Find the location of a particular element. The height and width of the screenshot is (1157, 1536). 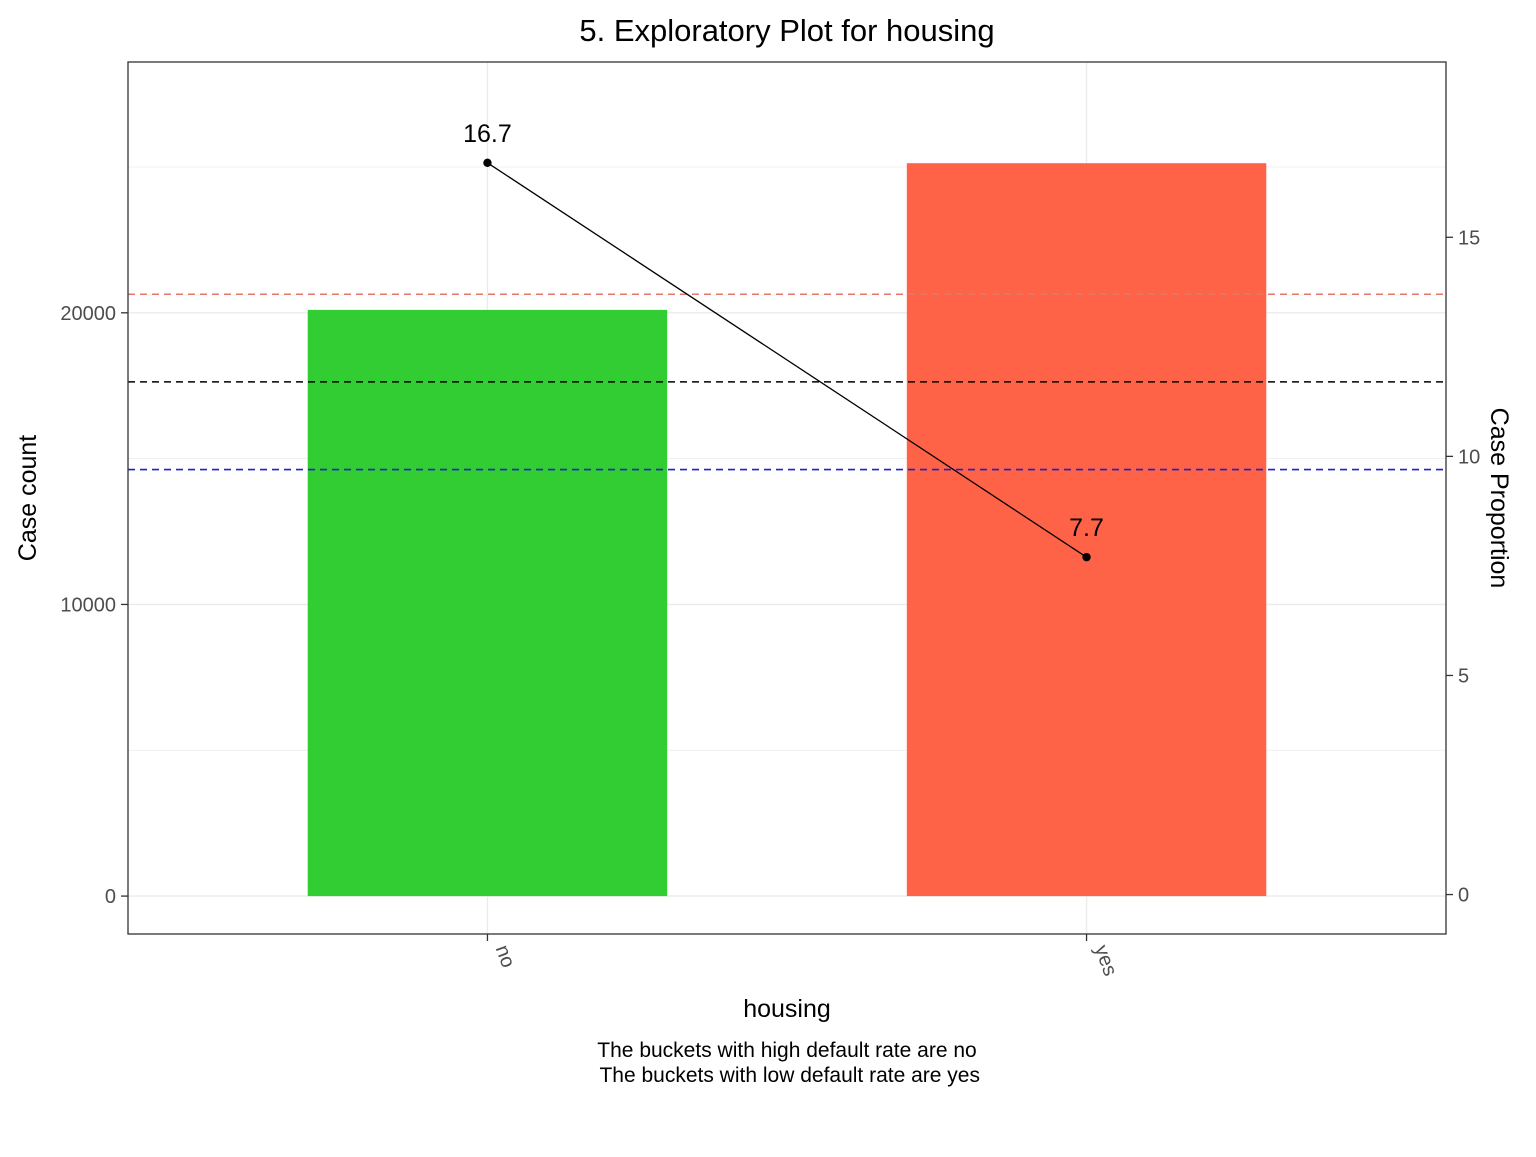

y-axis-title: Case count is located at coordinates (28, 498).